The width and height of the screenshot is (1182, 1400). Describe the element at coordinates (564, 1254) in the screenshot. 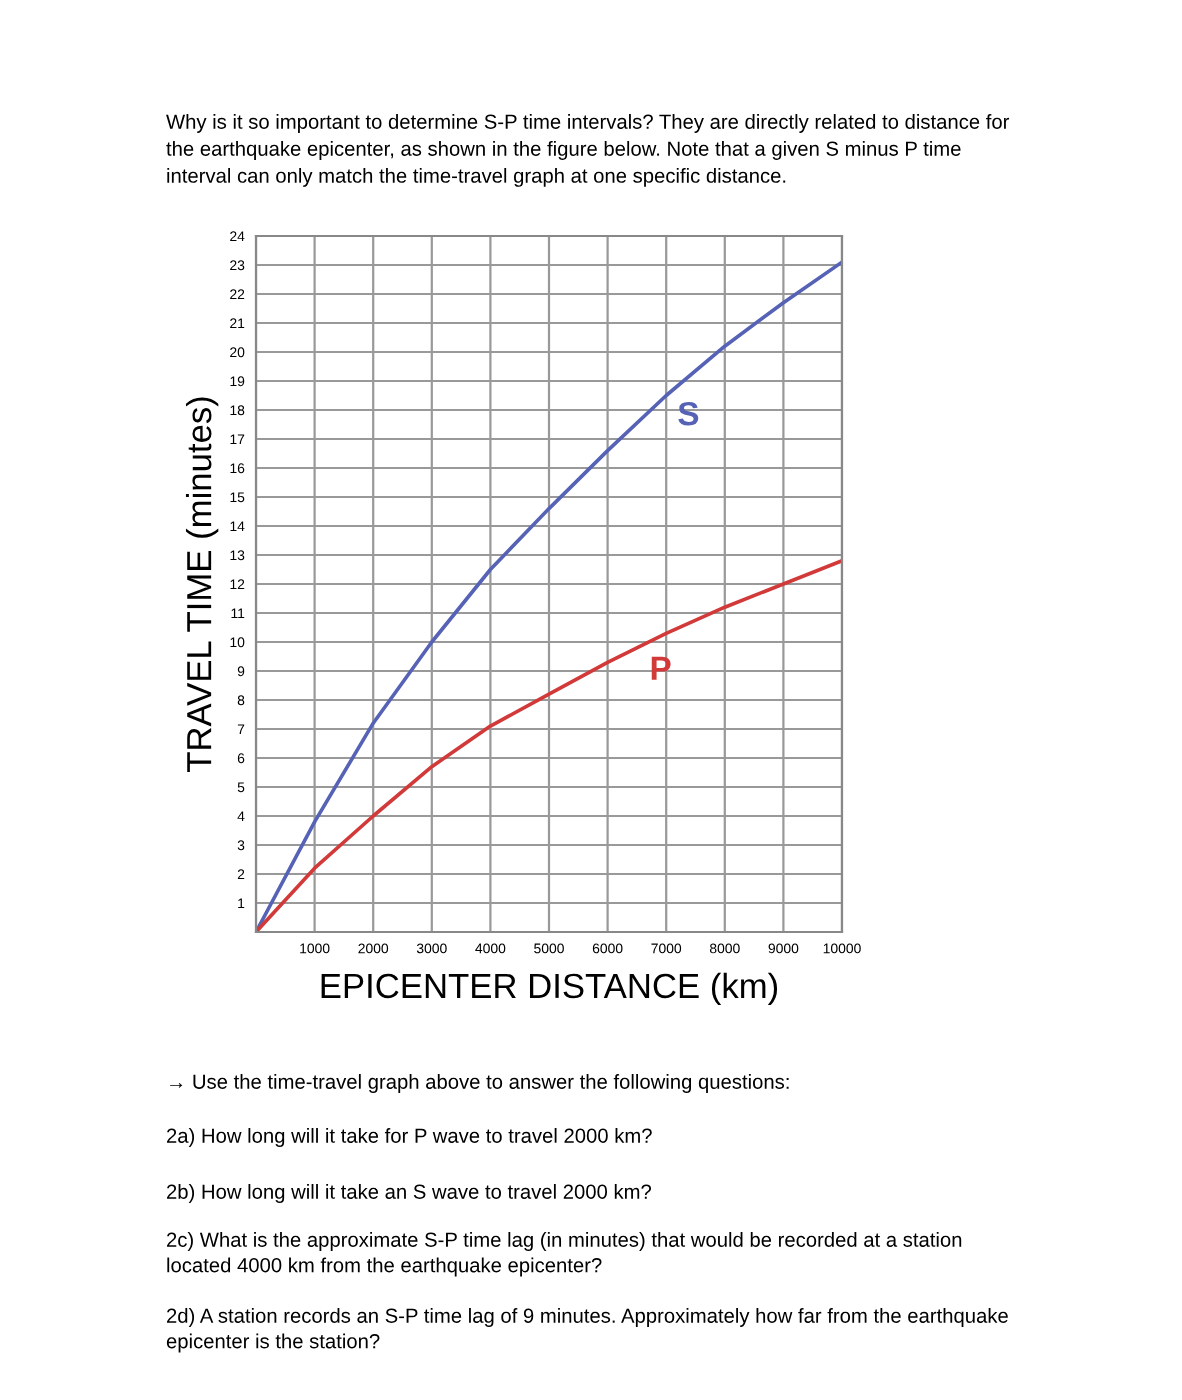

I see `text: 2c) What is the approximate S-P time lag (in minutes) that would be recorded at a station located 4000 km from the earthquake epicenter?` at that location.